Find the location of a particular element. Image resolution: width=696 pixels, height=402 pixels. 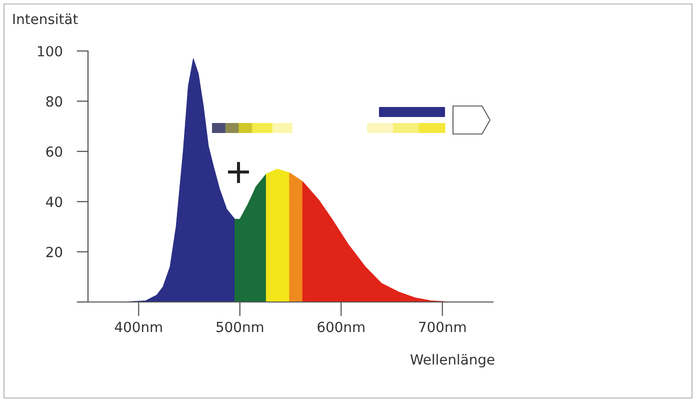

y-tick-label: 100 is located at coordinates (50, 51).